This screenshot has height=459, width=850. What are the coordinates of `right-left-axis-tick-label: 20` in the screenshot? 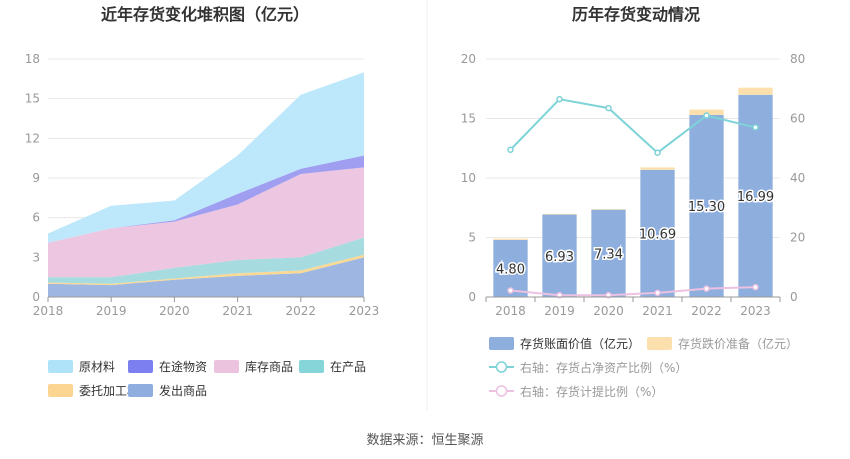 It's located at (468, 59).